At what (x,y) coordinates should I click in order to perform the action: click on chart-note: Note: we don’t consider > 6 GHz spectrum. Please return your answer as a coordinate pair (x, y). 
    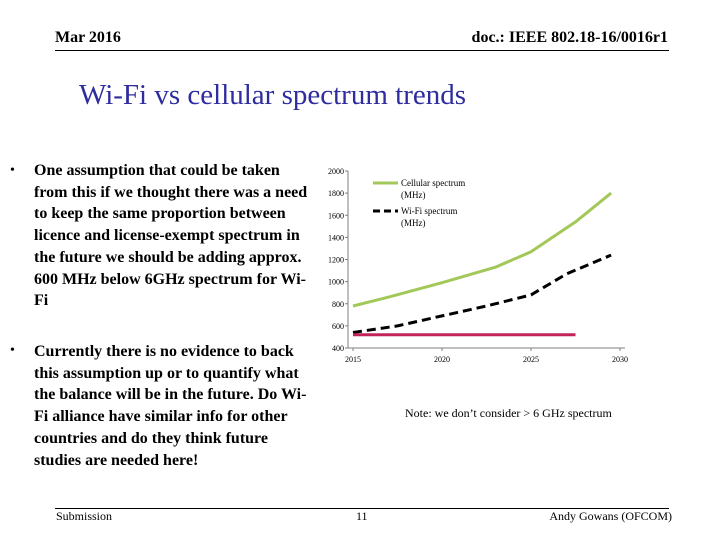
    Looking at the image, I should click on (508, 413).